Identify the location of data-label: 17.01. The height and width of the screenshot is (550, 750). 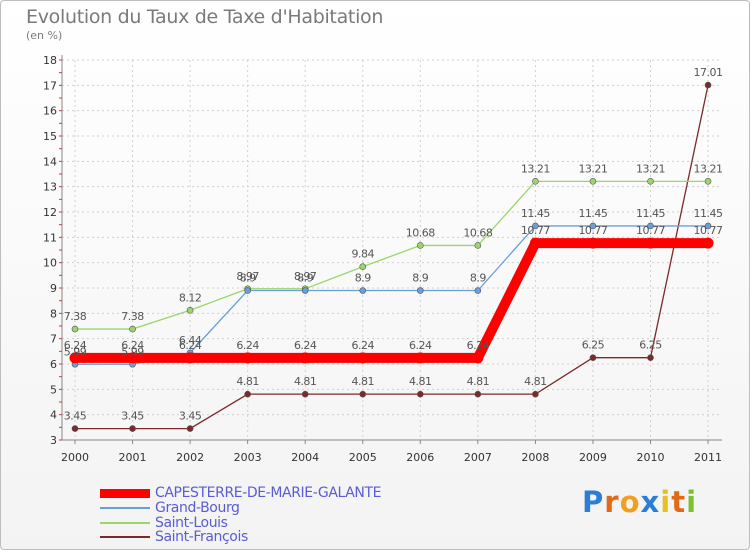
(708, 72).